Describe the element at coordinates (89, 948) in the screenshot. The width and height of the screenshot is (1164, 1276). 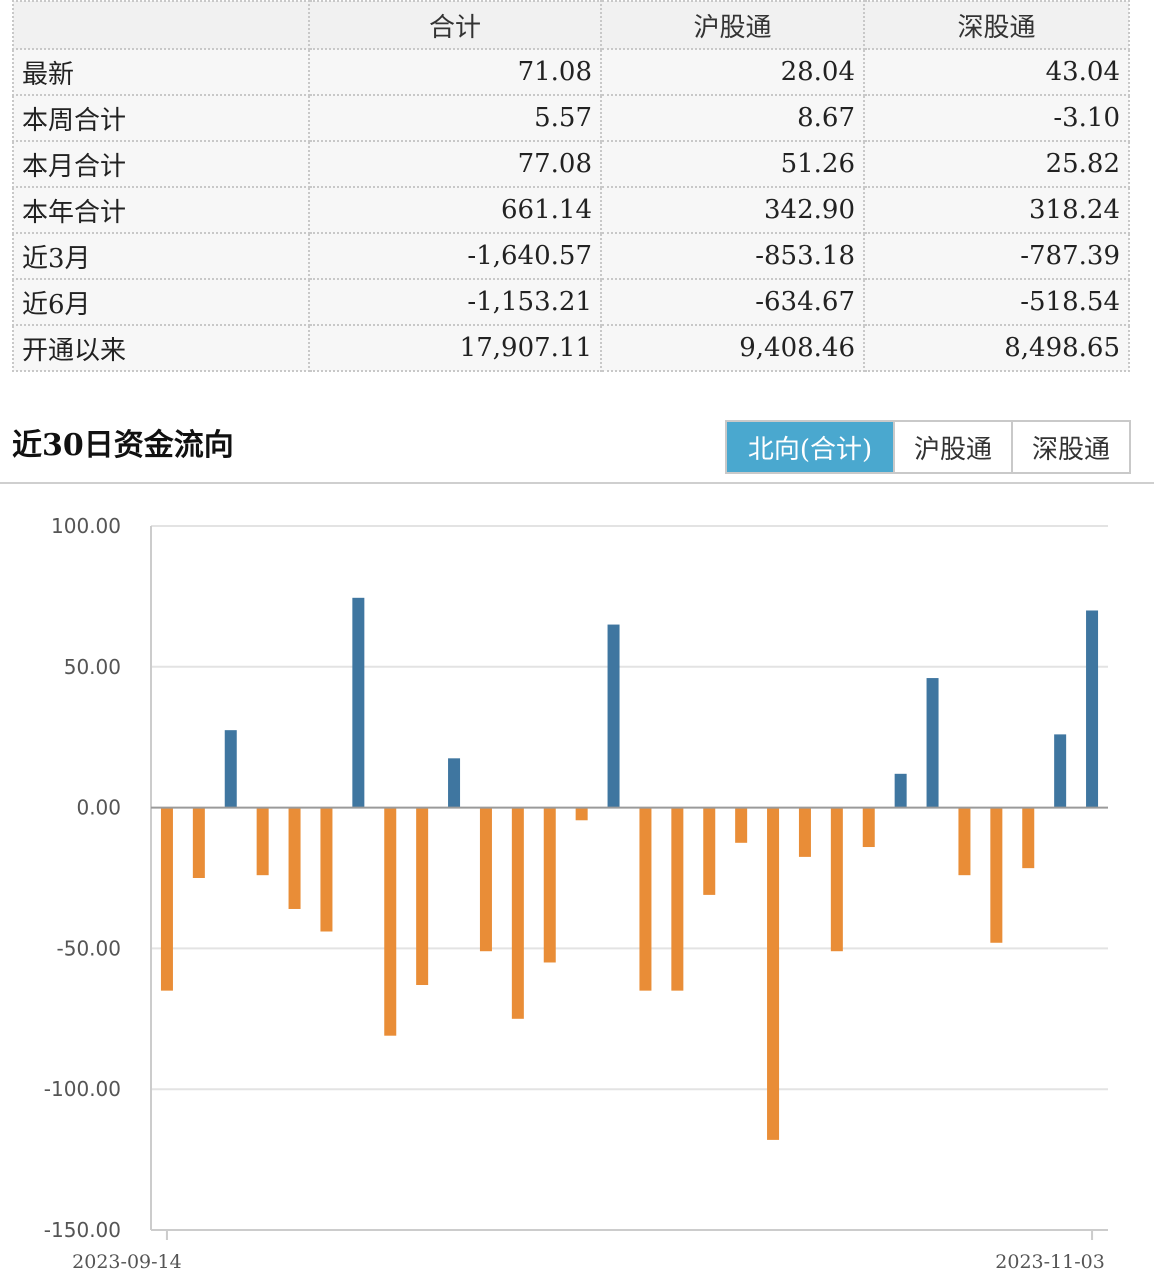
I see `y-tick-label: -50.00` at that location.